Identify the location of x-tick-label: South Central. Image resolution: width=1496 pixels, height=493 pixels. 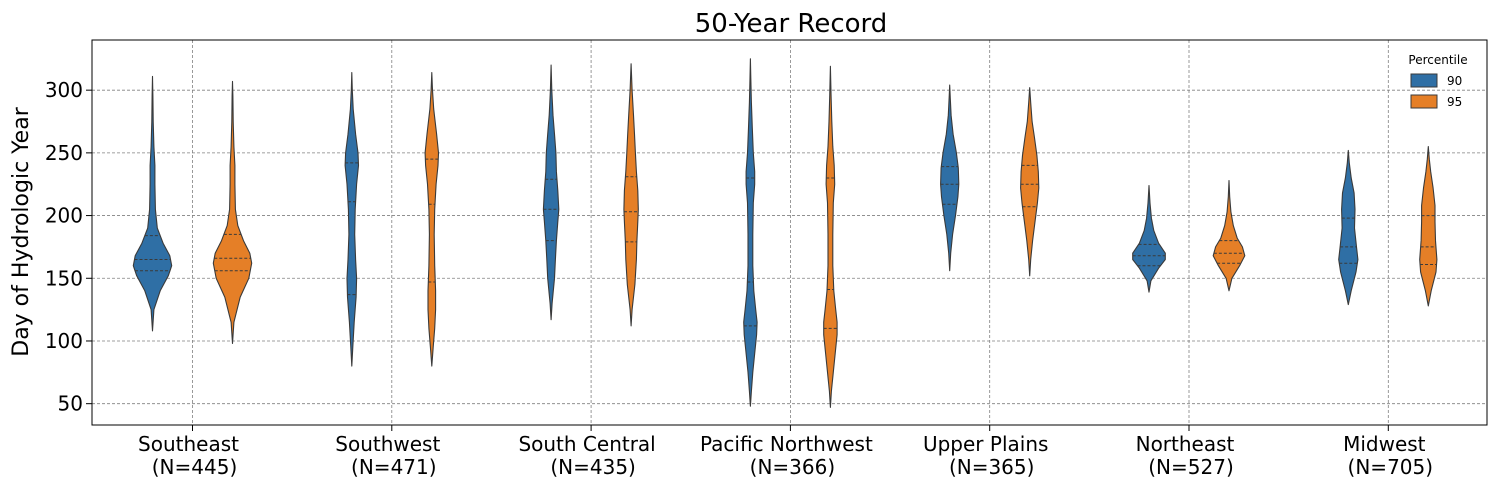
(586, 444).